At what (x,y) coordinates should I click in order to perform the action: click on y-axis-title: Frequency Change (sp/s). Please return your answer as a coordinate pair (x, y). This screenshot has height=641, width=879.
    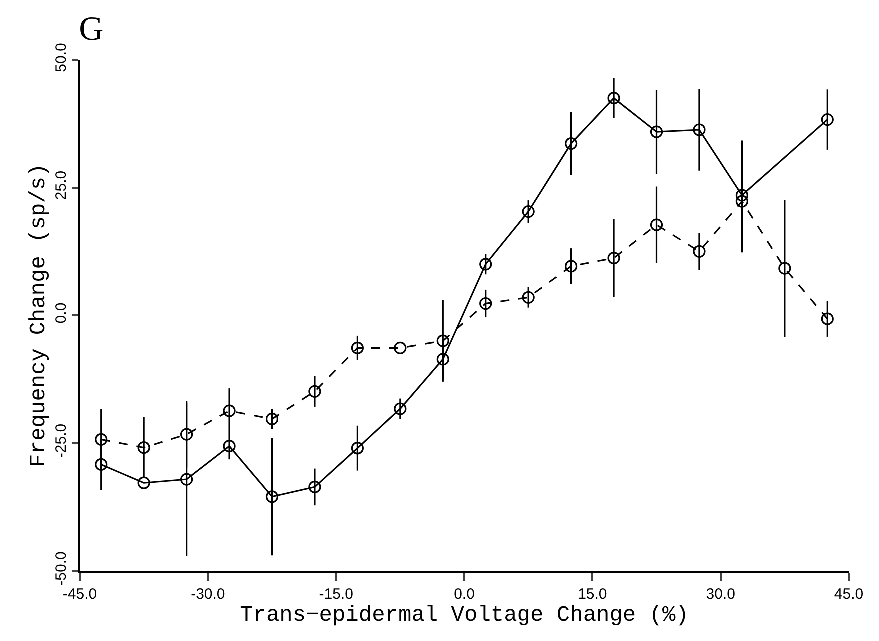
    Looking at the image, I should click on (39, 316).